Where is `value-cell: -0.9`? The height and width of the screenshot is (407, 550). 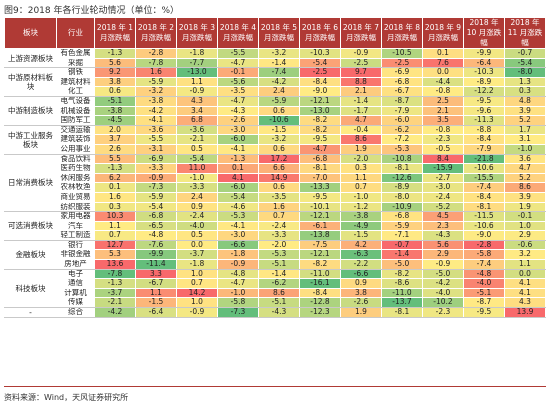
value-cell: -0.9 is located at coordinates (156, 178).